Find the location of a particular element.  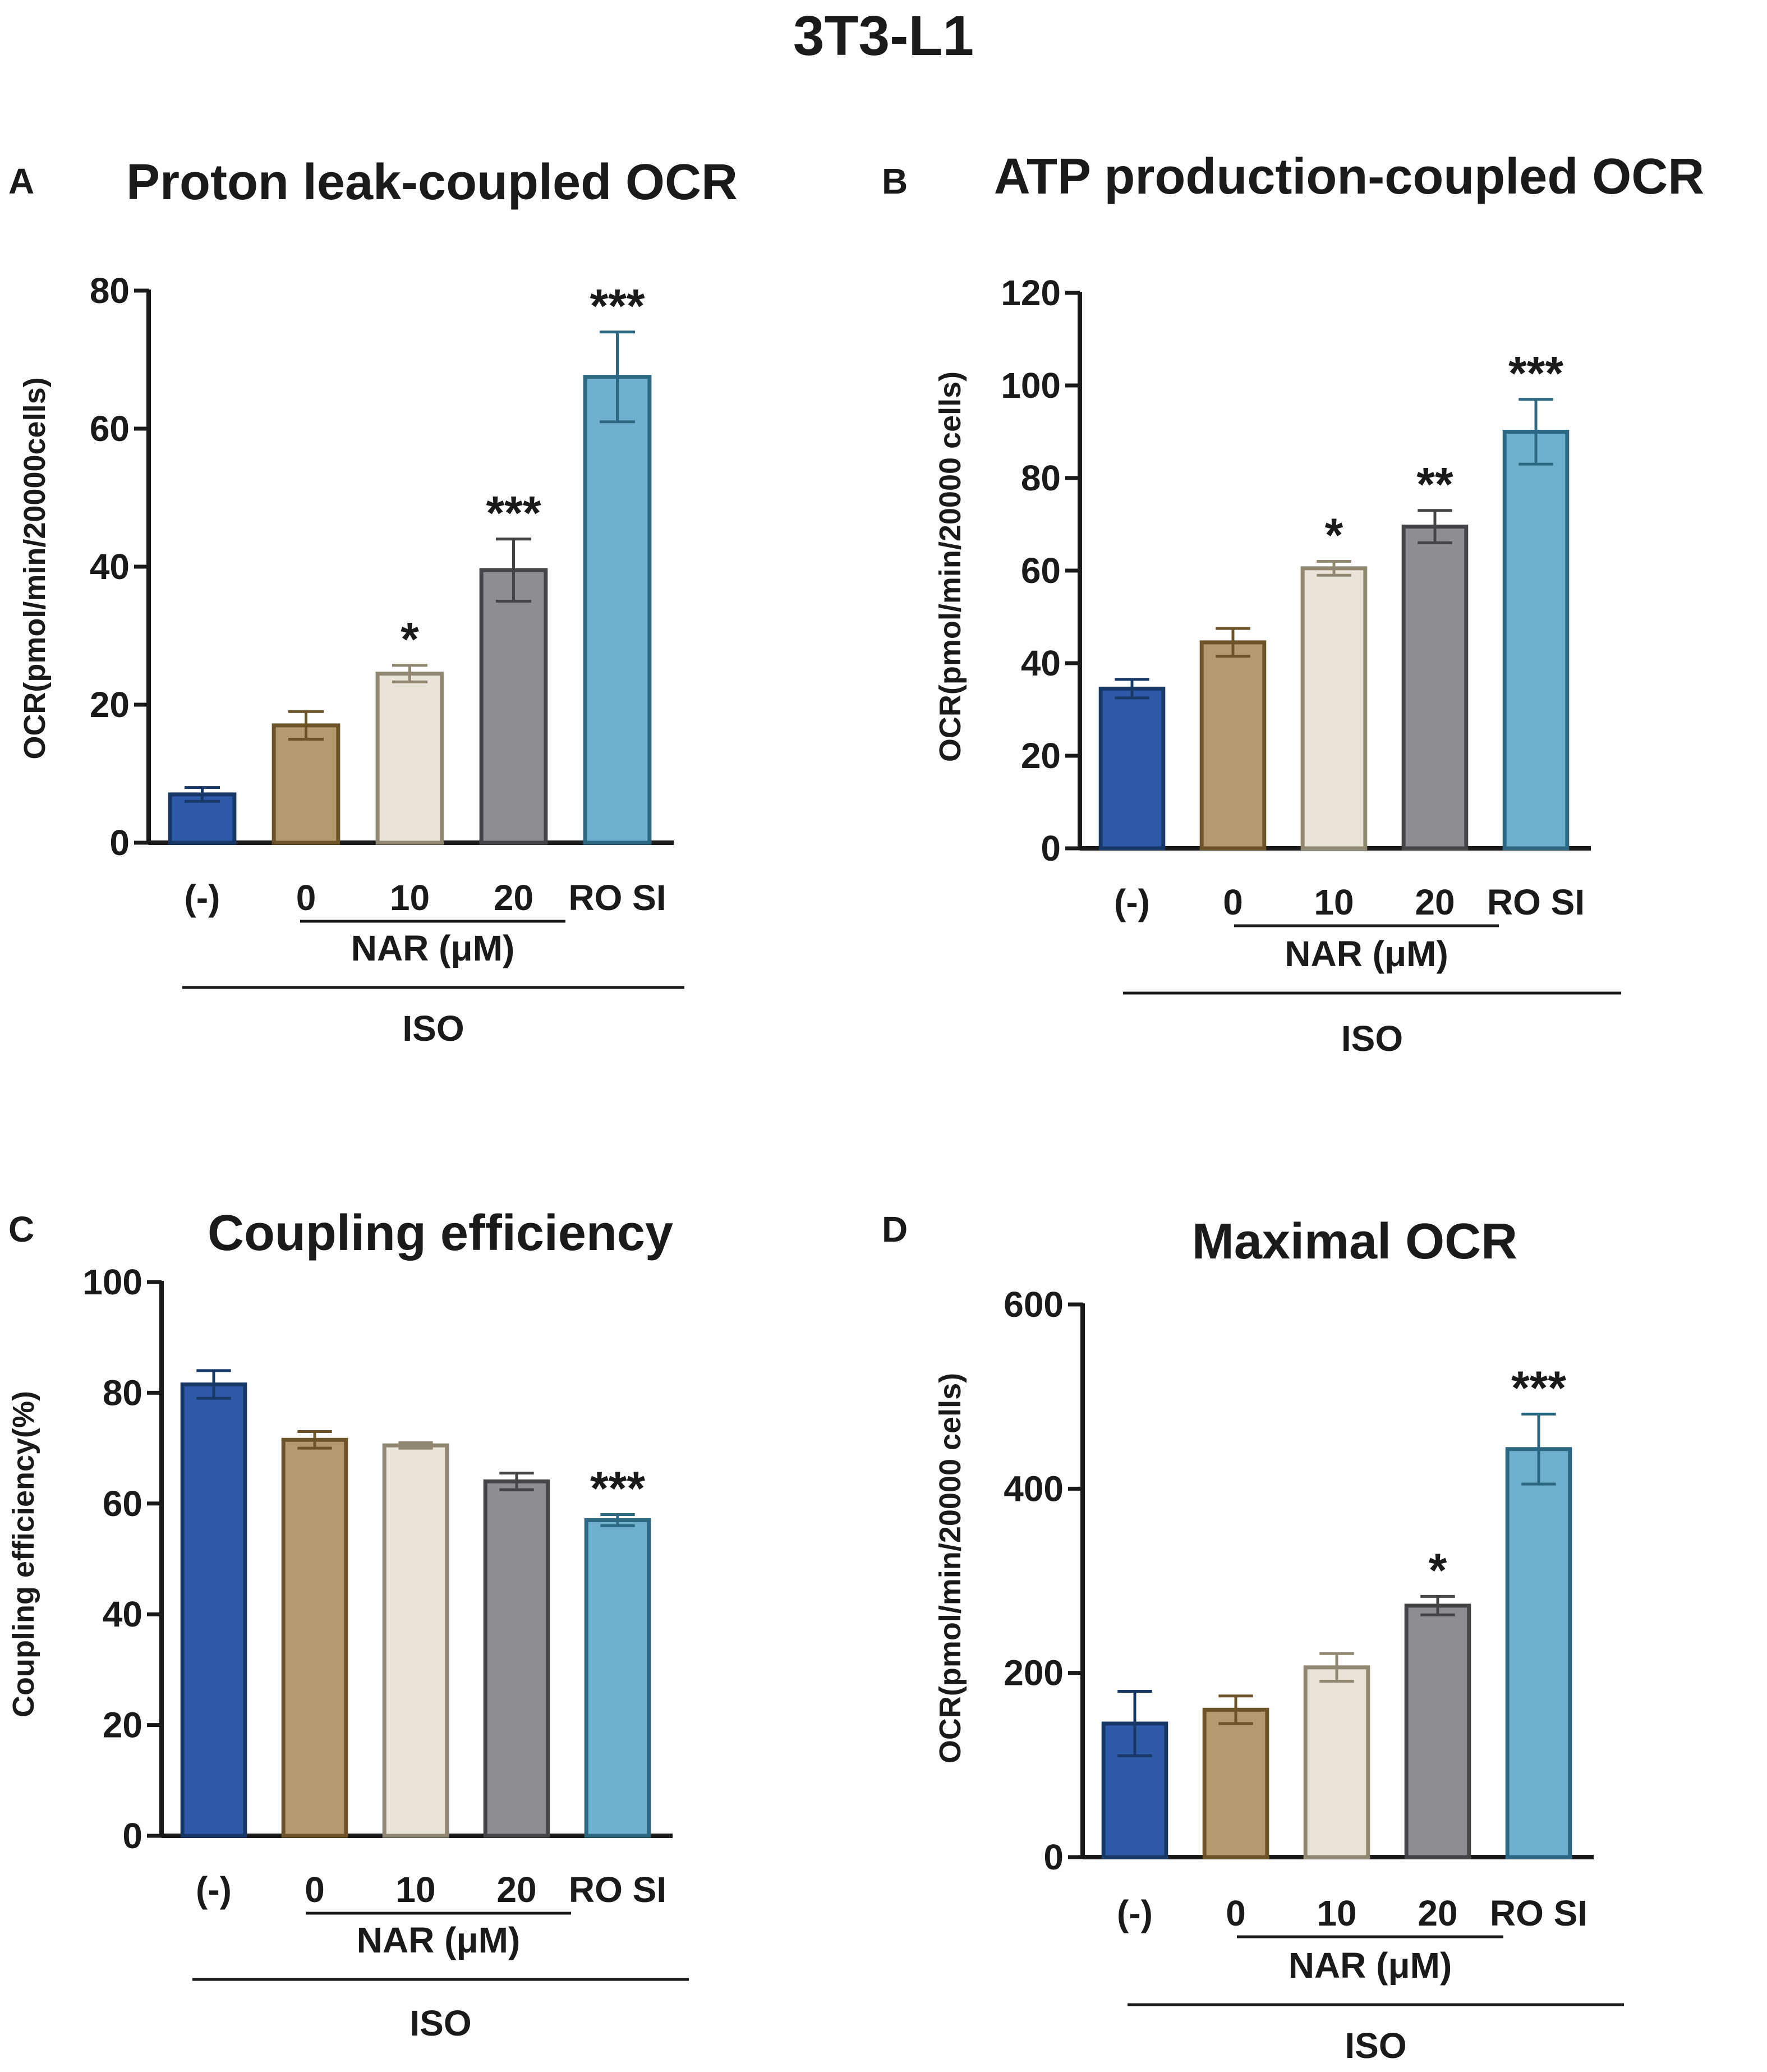

chart-title: Proton leak-coupled OCR is located at coordinates (432, 182).